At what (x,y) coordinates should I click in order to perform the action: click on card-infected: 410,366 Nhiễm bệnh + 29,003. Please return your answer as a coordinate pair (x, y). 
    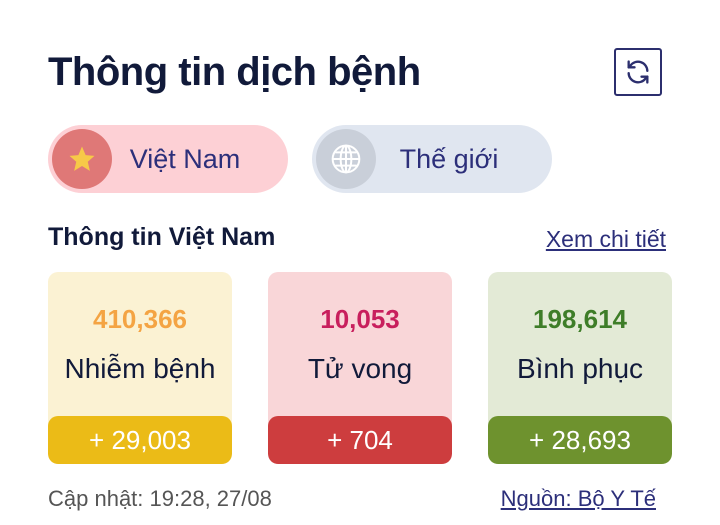
    Looking at the image, I should click on (140, 368).